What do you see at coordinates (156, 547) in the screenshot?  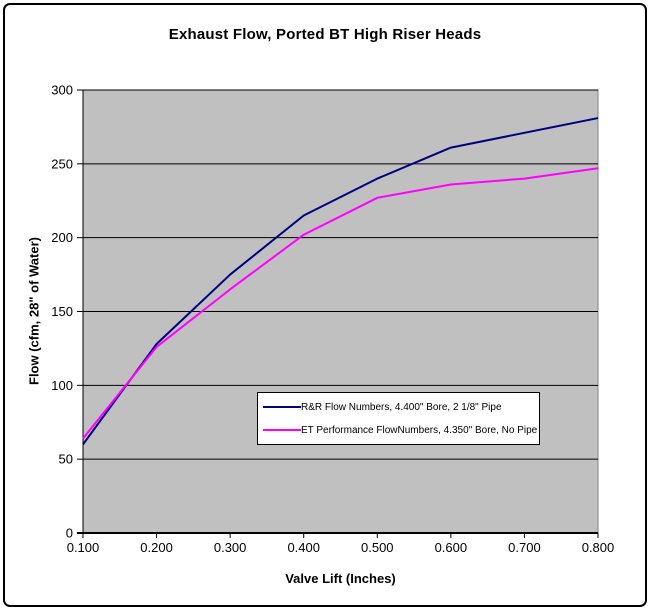 I see `x-tick-label-0.200: 0.200` at bounding box center [156, 547].